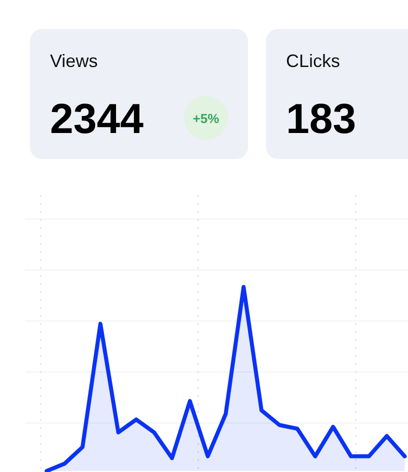 The image size is (408, 472). What do you see at coordinates (206, 118) in the screenshot?
I see `text: +5%` at bounding box center [206, 118].